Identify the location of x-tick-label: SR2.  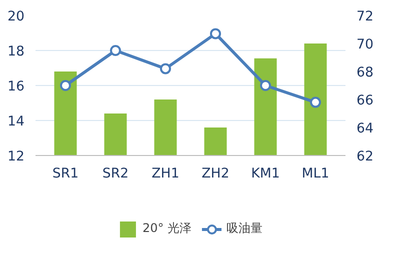
(115, 174).